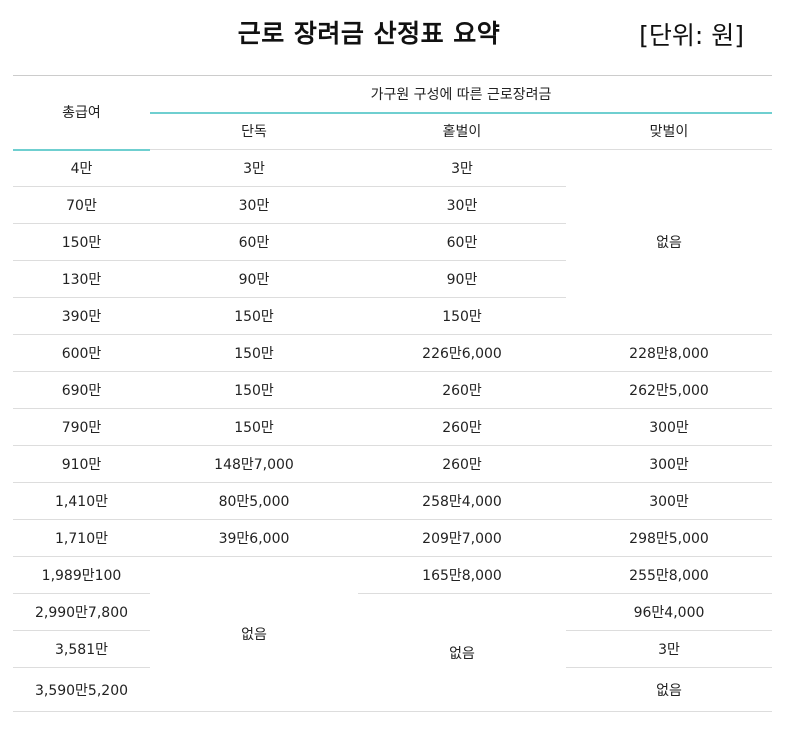  Describe the element at coordinates (462, 501) in the screenshot. I see `cell-single-earner: 258만4,000` at that location.